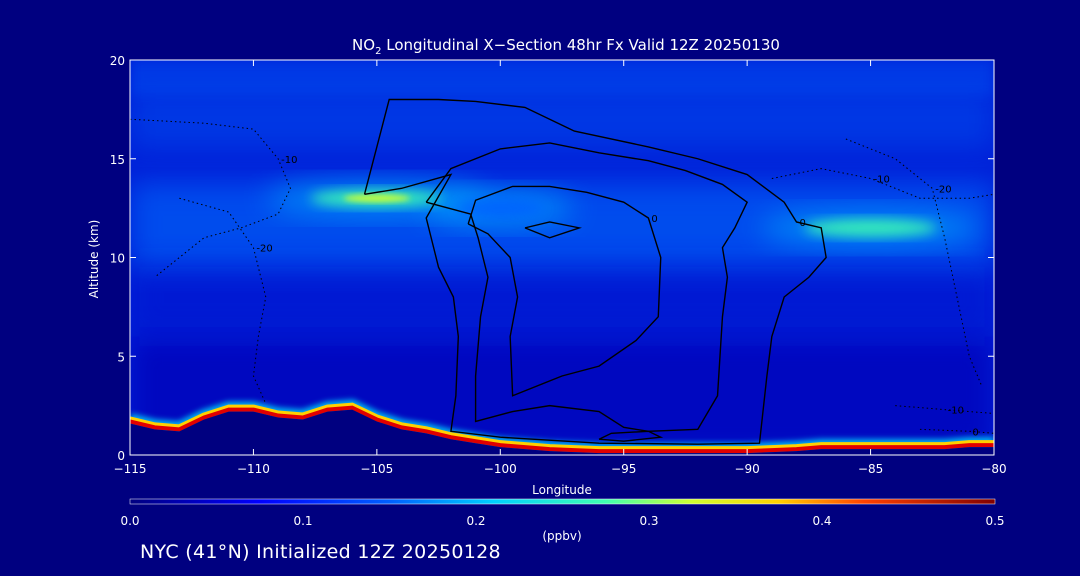 This screenshot has height=576, width=1080. What do you see at coordinates (870, 469) in the screenshot?
I see `x-tick-label: −85` at bounding box center [870, 469].